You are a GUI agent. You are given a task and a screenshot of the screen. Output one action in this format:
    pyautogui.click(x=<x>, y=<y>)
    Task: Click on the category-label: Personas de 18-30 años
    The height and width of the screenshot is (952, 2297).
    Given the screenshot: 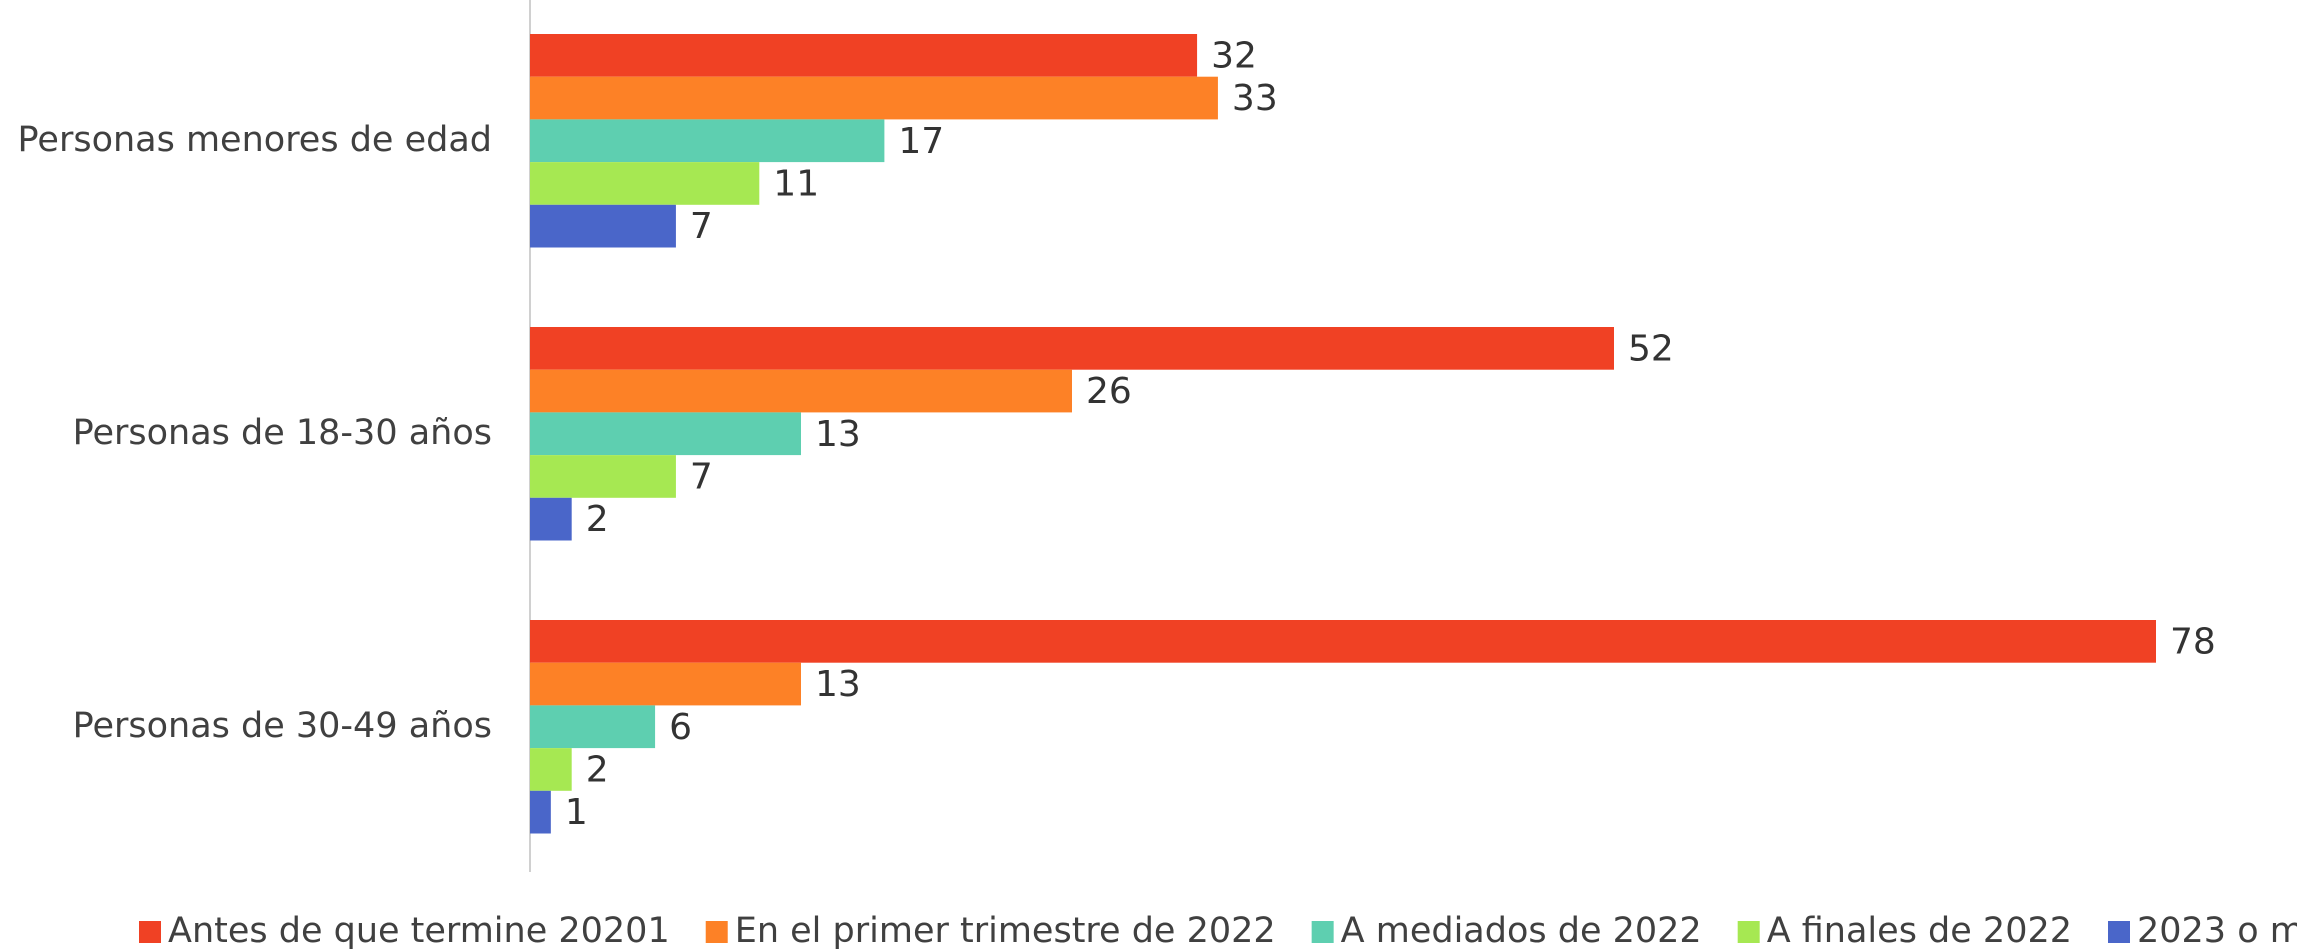 What is the action you would take?
    pyautogui.click(x=282, y=433)
    